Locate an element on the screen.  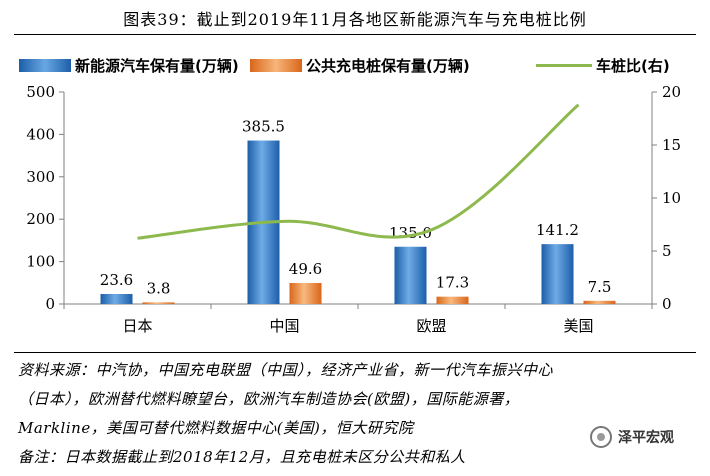
remark-line: 备注：日本数据截止到2018年12月，且充电桩未区分公共和私人 is located at coordinates (242, 457).